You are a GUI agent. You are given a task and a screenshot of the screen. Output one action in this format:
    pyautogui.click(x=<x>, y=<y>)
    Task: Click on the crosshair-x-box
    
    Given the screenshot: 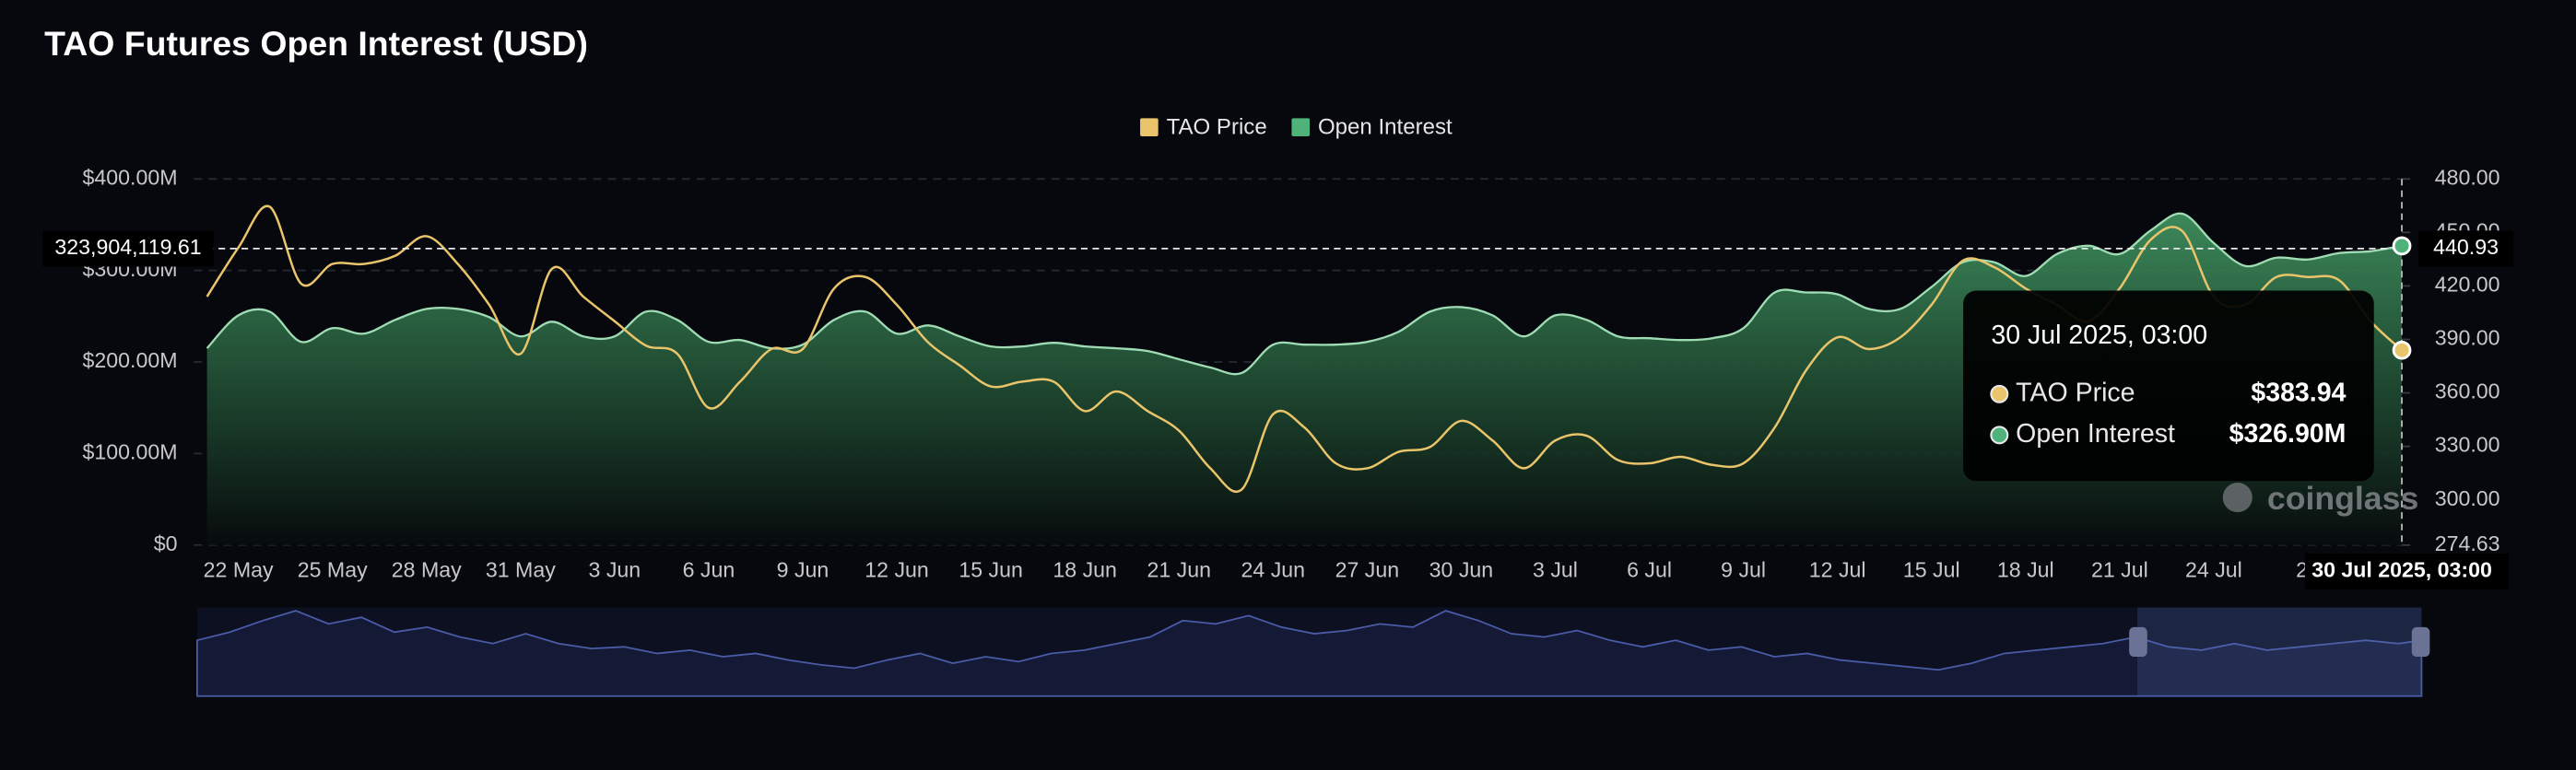 What is the action you would take?
    pyautogui.click(x=2406, y=571)
    